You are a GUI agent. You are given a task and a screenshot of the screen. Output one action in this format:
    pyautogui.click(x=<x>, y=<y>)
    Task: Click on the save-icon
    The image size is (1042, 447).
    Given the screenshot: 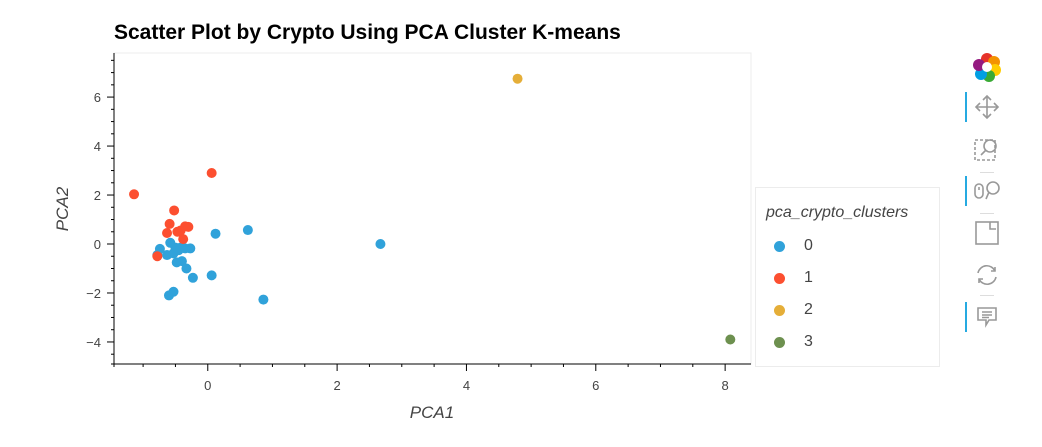 What is the action you would take?
    pyautogui.click(x=987, y=233)
    